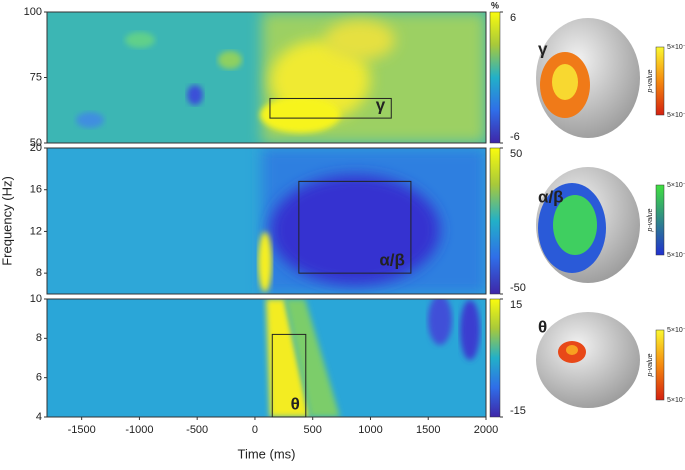 This screenshot has width=685, height=470. Describe the element at coordinates (676, 255) in the screenshot. I see `brain-colorbar-tick: 5×10⁻¹³` at that location.